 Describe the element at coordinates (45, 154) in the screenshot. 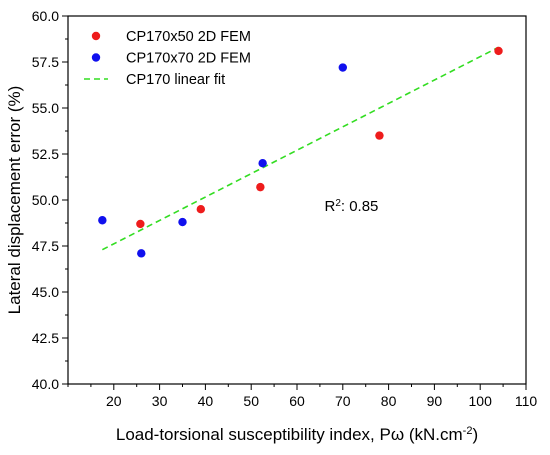

I see `y-tick-label: 52.5` at that location.